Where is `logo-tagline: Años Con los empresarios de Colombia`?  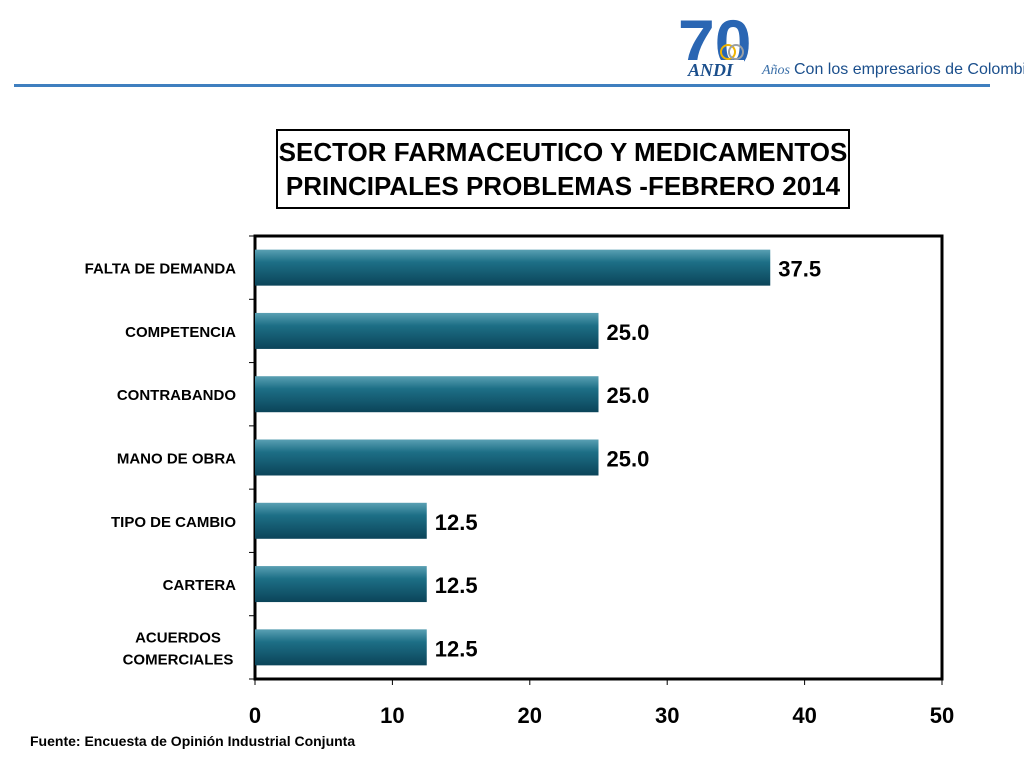 logo-tagline: Años Con los empresarios de Colombia is located at coordinates (893, 70).